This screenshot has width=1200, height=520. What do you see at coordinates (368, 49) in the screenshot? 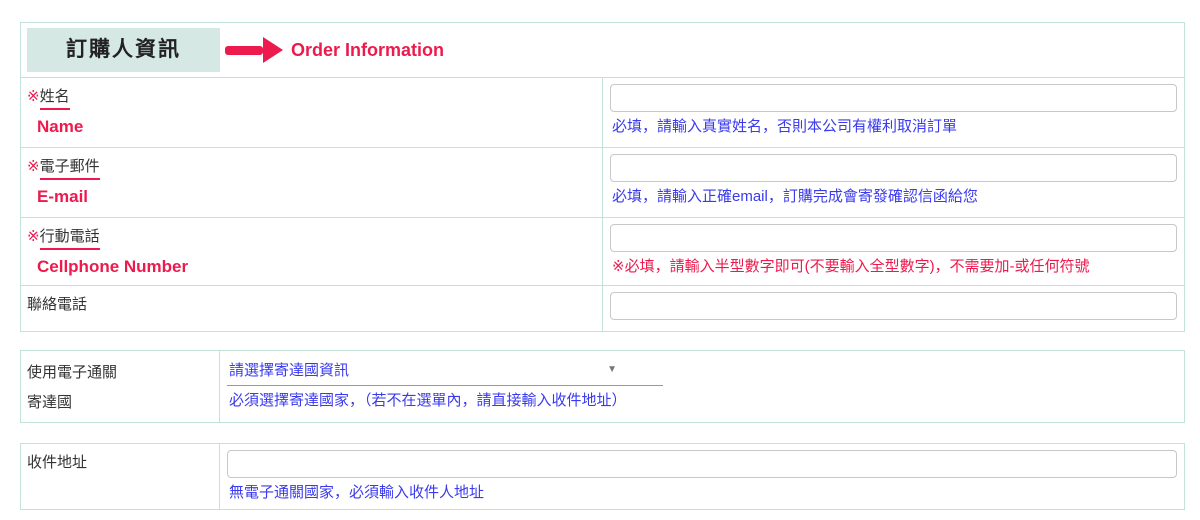
I see `section-title-en: Order Information` at bounding box center [368, 49].